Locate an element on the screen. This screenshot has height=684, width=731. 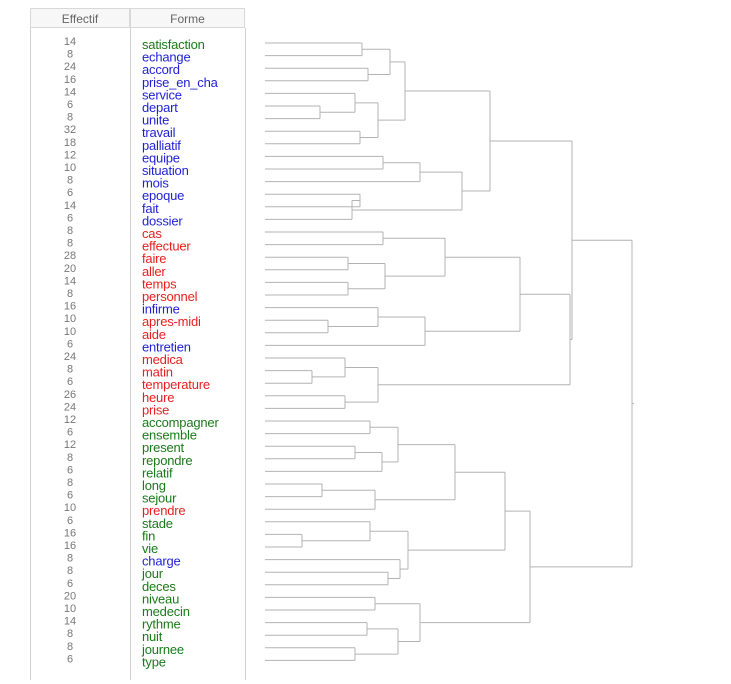
effectif-value: 26 is located at coordinates (70, 395).